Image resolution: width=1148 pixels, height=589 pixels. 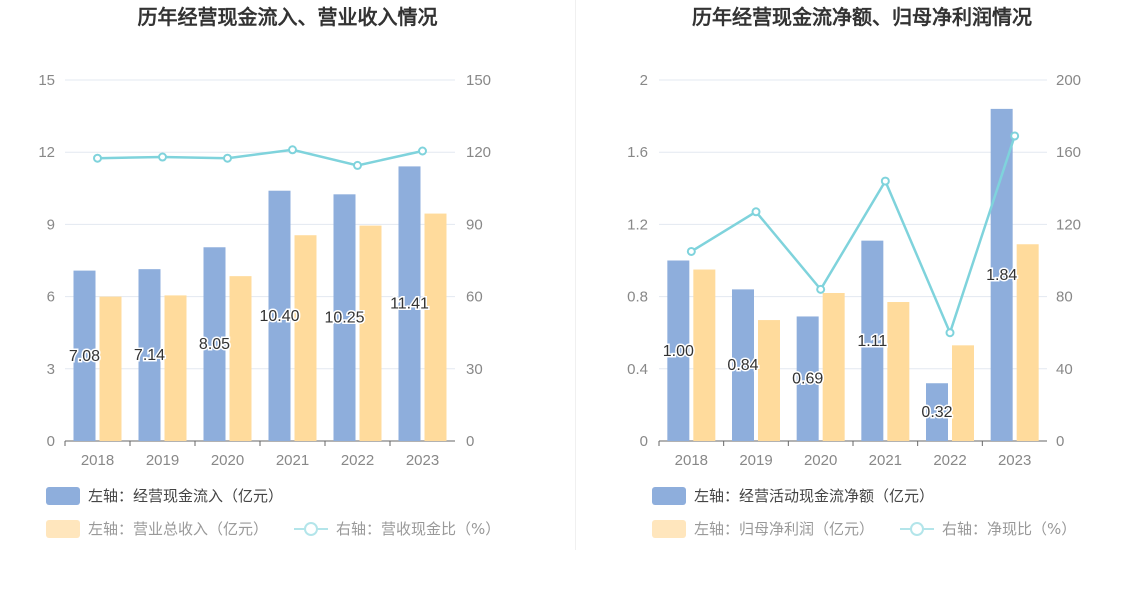 What do you see at coordinates (51, 297) in the screenshot?
I see `y-left-tick-label: 6` at bounding box center [51, 297].